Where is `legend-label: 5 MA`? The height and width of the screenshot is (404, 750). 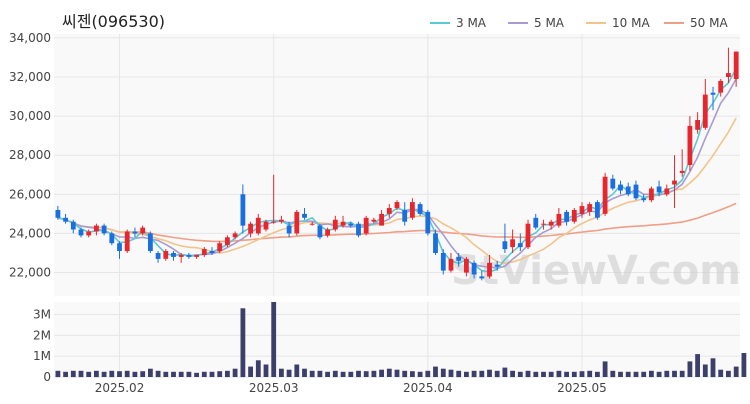 legend-label: 5 MA is located at coordinates (549, 23).